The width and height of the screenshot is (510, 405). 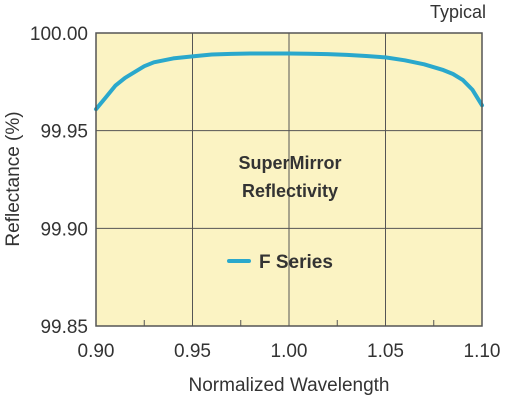 I want to click on y-tick-label: 99.90, so click(x=64, y=229).